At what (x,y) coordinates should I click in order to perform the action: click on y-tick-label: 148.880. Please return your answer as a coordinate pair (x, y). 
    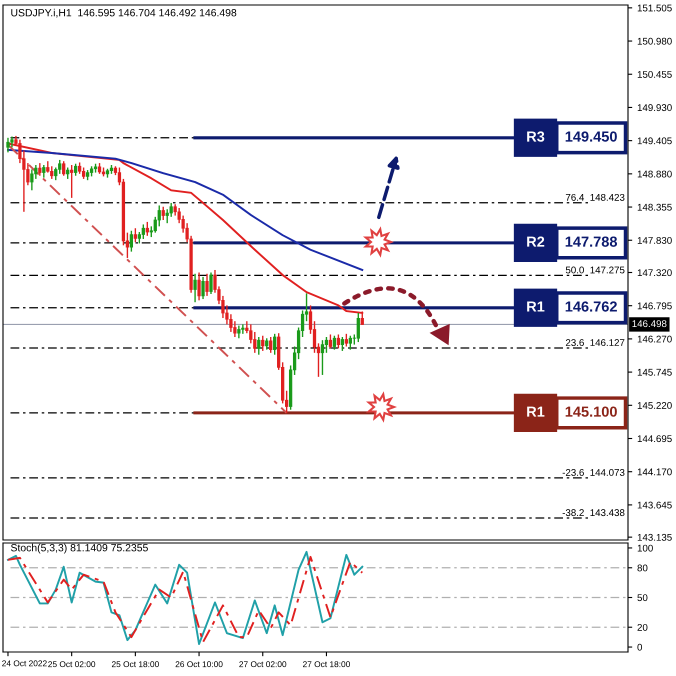
    Looking at the image, I should click on (655, 174).